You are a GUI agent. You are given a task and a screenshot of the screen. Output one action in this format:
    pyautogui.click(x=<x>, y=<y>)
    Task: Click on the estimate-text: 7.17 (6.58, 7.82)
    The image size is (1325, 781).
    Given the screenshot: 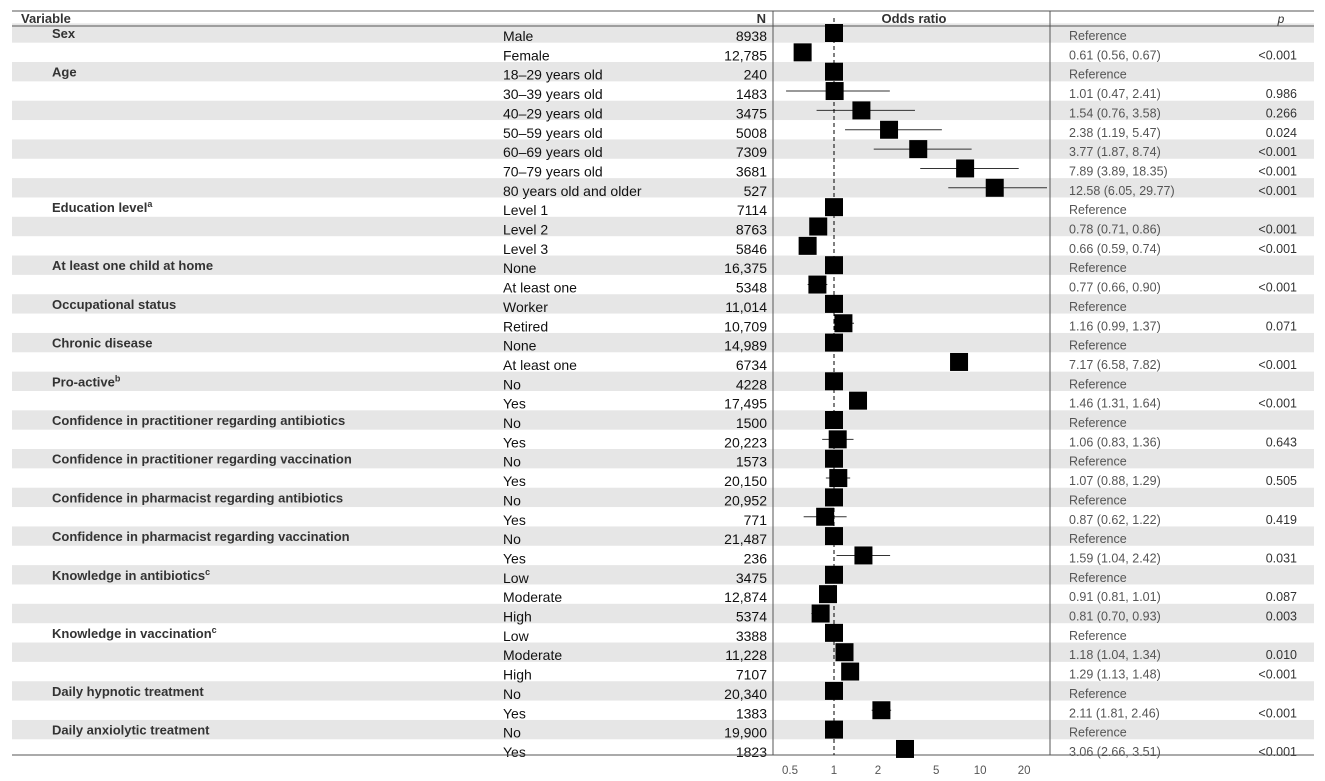 What is the action you would take?
    pyautogui.click(x=1115, y=365)
    